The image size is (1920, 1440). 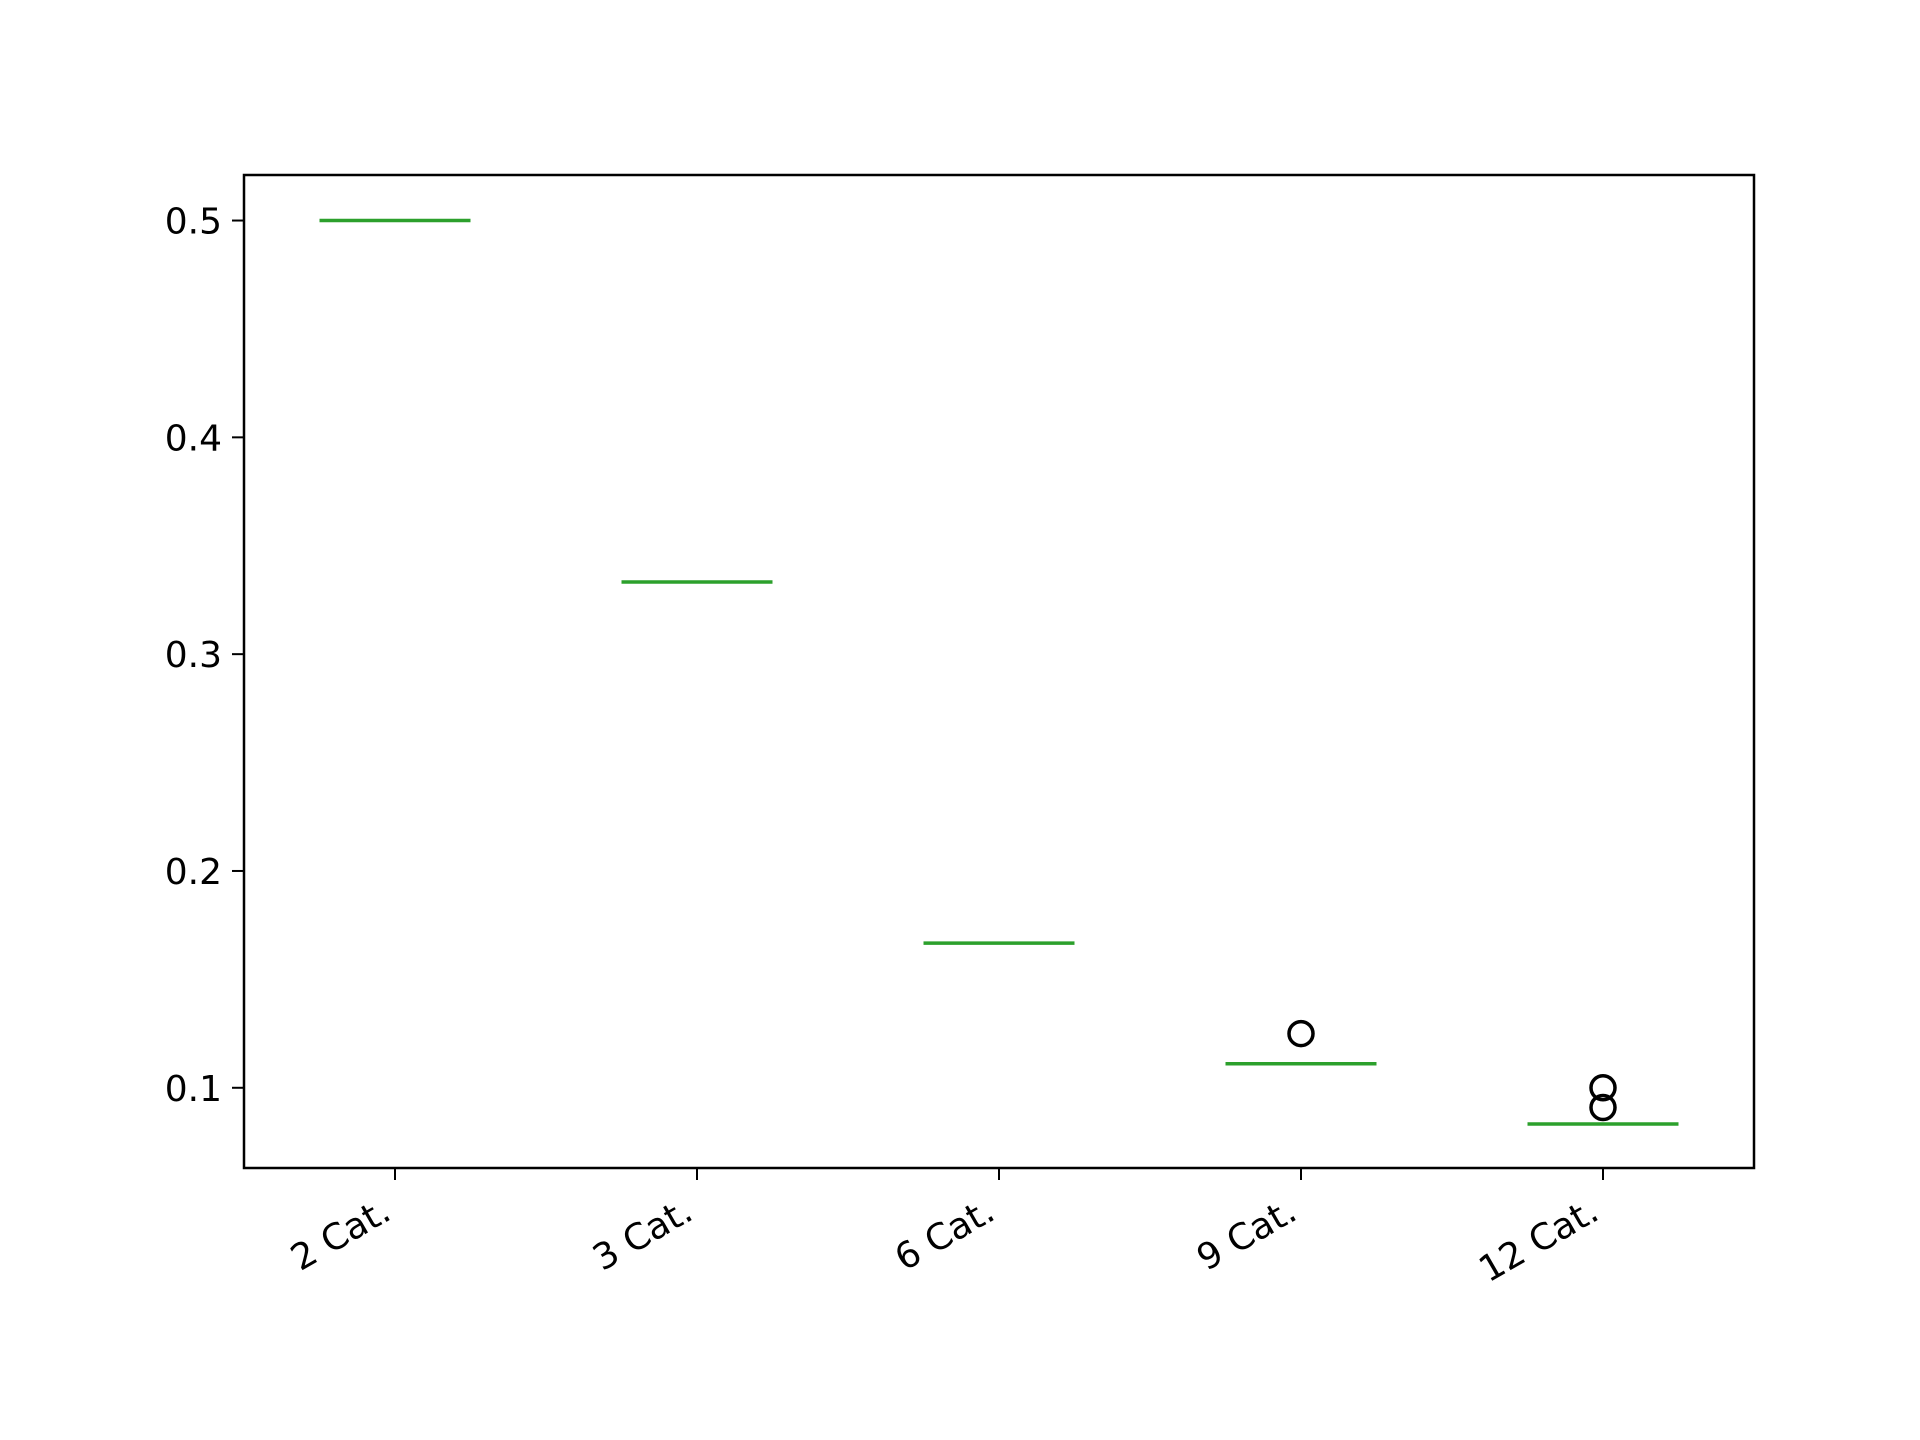 What do you see at coordinates (193, 438) in the screenshot?
I see `y-tick-label: 0.4` at bounding box center [193, 438].